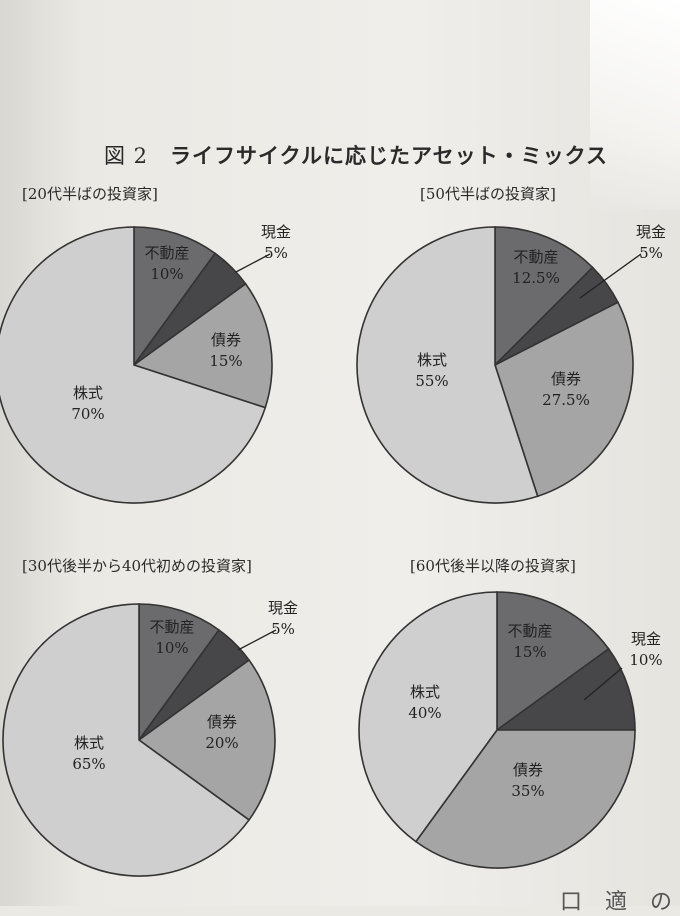 The width and height of the screenshot is (680, 916). I want to click on pie-chart-3: 不動産 10% 現金 5% 債券 20% 株式 65%, so click(150, 738).